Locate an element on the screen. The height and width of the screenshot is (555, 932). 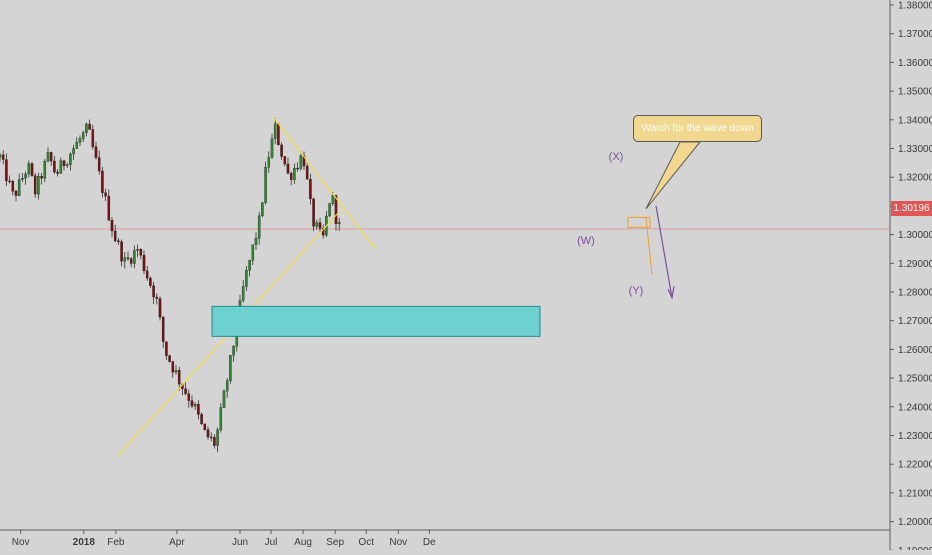
last-price-label: 1.30196 is located at coordinates (911, 208).